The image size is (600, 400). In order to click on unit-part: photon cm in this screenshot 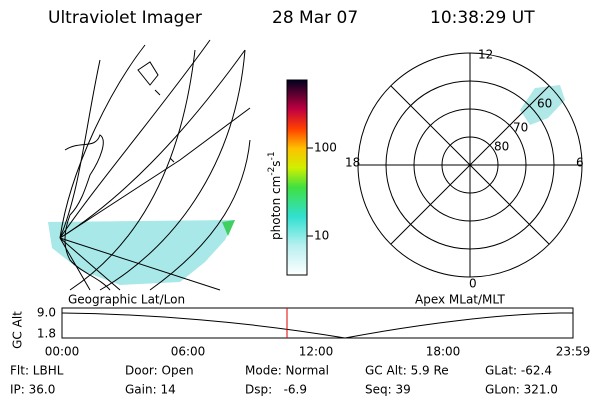, I will do `click(276, 208)`.